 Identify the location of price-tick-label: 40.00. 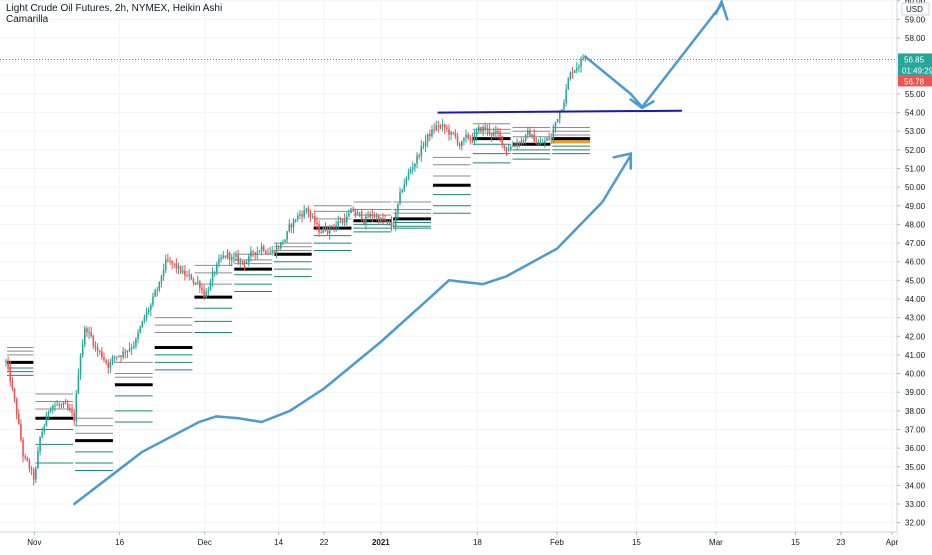
(915, 374).